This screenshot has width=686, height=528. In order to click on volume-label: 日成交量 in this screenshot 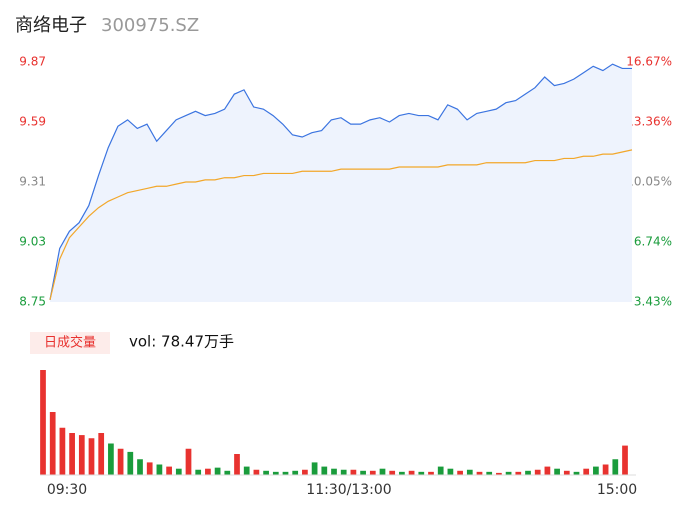, I will do `click(70, 343)`.